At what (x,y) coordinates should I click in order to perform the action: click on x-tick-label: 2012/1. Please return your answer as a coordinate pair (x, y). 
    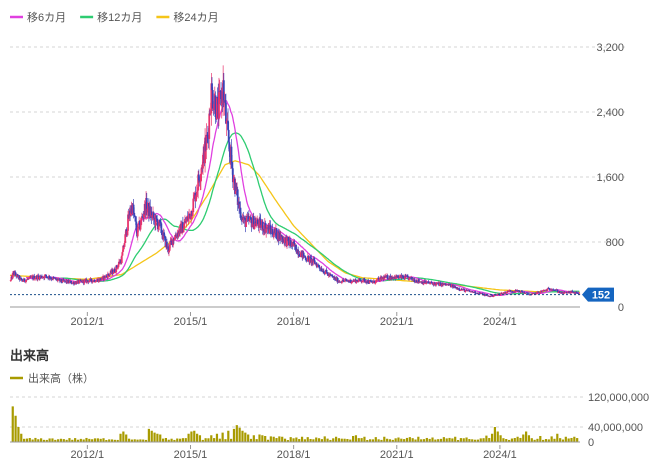
    Looking at the image, I should click on (88, 322).